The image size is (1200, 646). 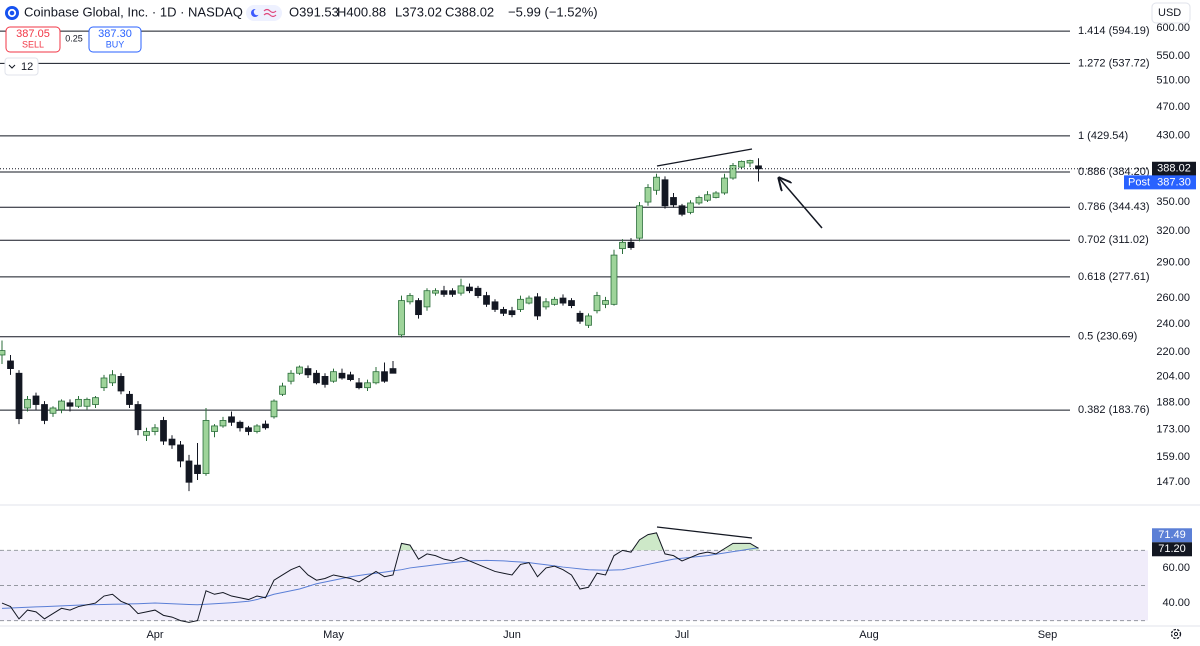 What do you see at coordinates (1176, 603) in the screenshot?
I see `rsi-tick-label: 40.00` at bounding box center [1176, 603].